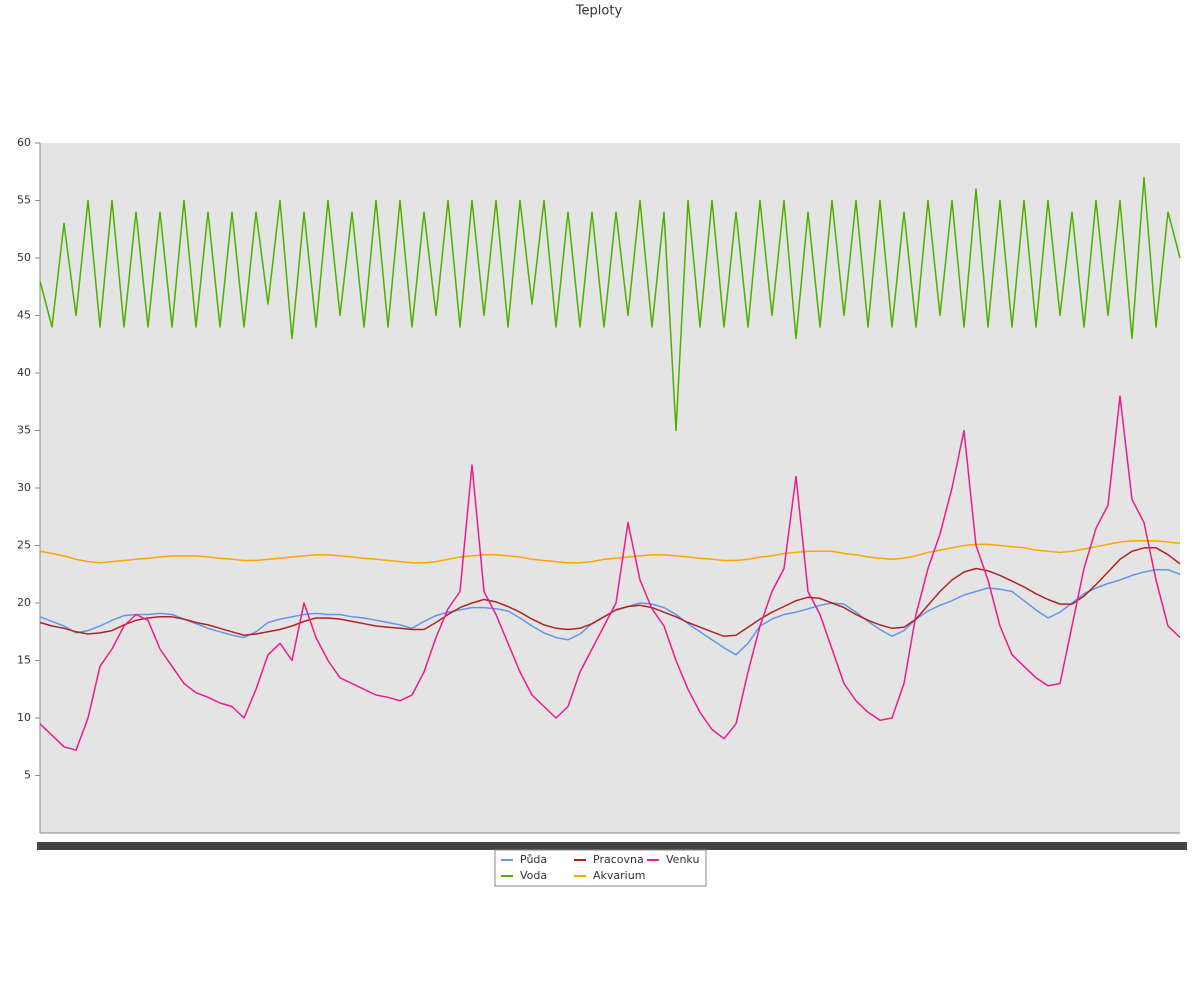 Image resolution: width=1200 pixels, height=1004 pixels. What do you see at coordinates (533, 875) in the screenshot?
I see `legend-label: Voda` at bounding box center [533, 875].